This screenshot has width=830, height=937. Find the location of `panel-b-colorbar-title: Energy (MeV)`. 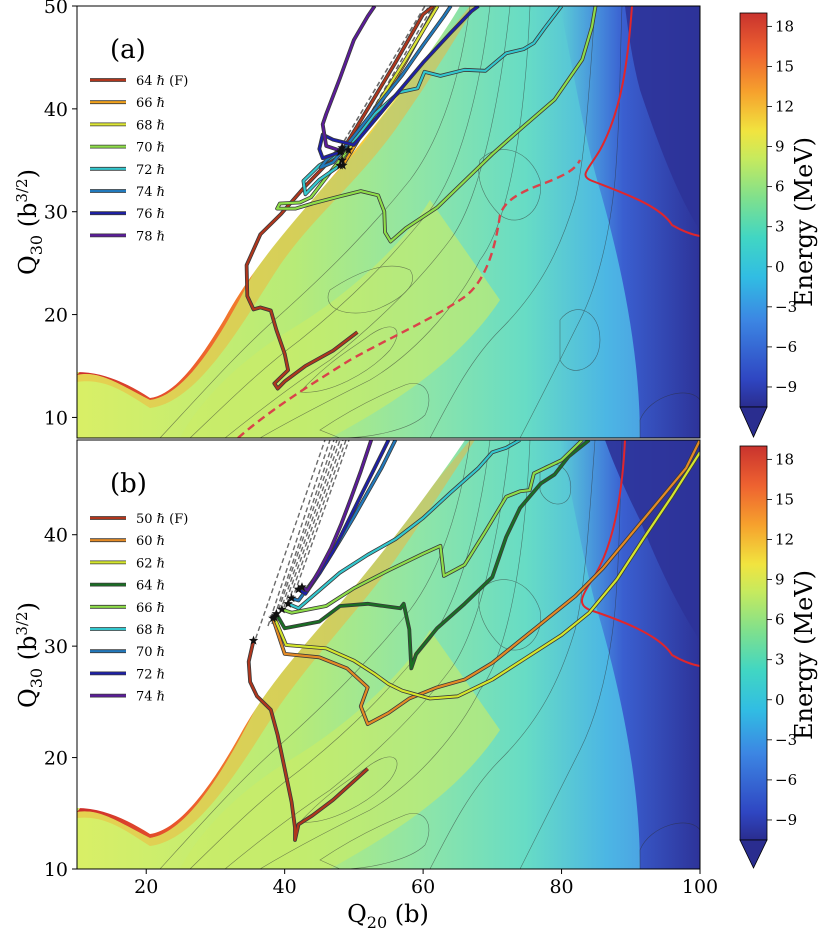

panel-b-colorbar-title: Energy (MeV) is located at coordinates (804, 655).